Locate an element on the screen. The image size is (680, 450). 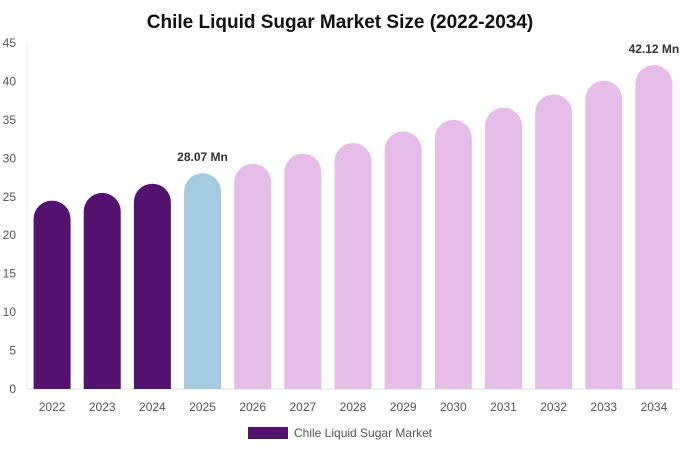
bar-2029 is located at coordinates (403, 260).